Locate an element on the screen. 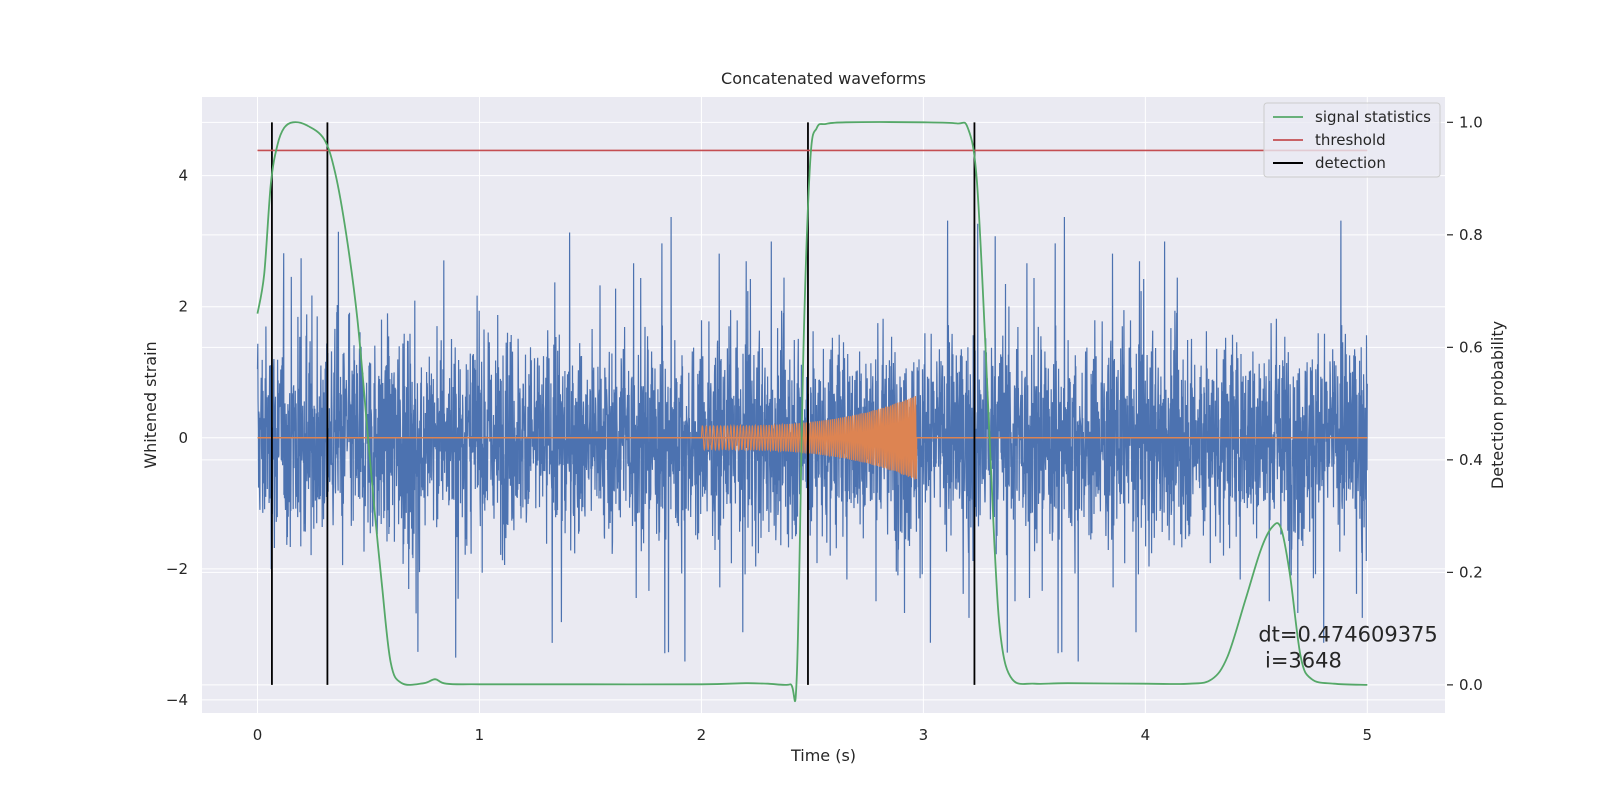 The image size is (1600, 800). x-tick-label: 5 is located at coordinates (1368, 735).